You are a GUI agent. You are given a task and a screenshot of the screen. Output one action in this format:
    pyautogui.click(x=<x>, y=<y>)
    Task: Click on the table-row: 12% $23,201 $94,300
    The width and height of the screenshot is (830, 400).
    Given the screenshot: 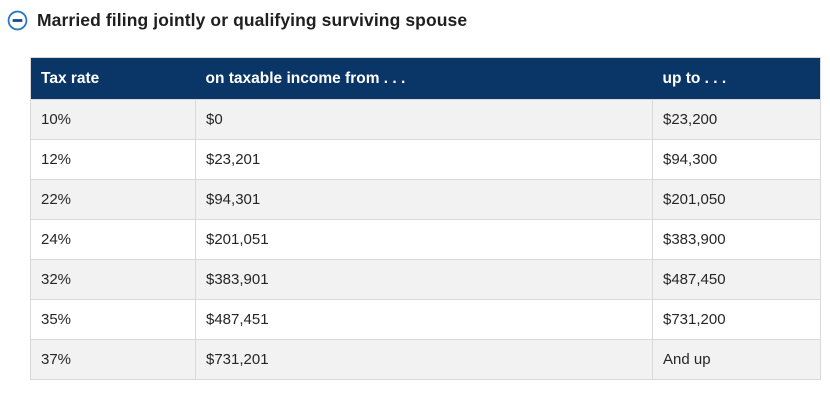 What is the action you would take?
    pyautogui.click(x=425, y=159)
    